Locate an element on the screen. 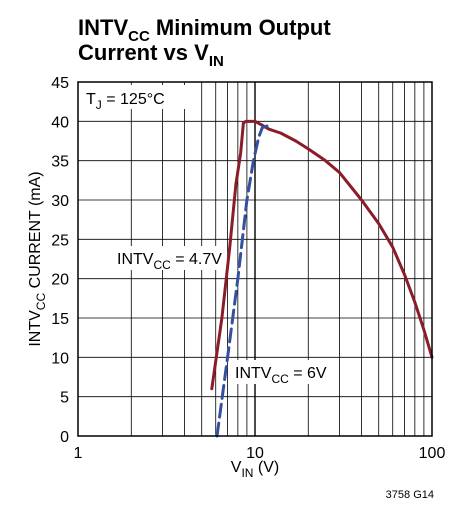  y-tick-label: 45 is located at coordinates (60, 83).